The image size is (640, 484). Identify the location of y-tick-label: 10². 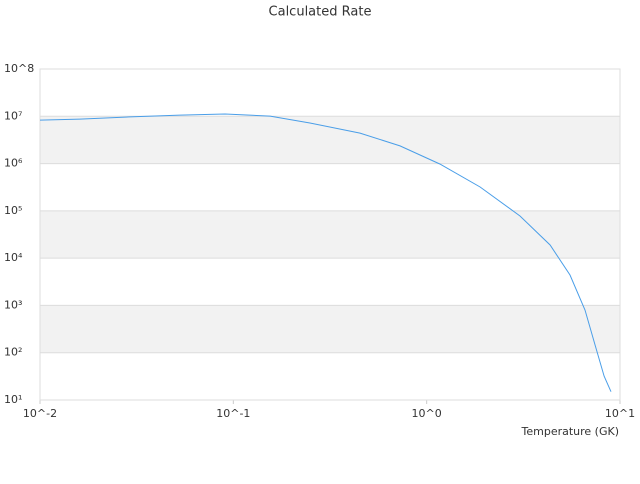
(13, 352).